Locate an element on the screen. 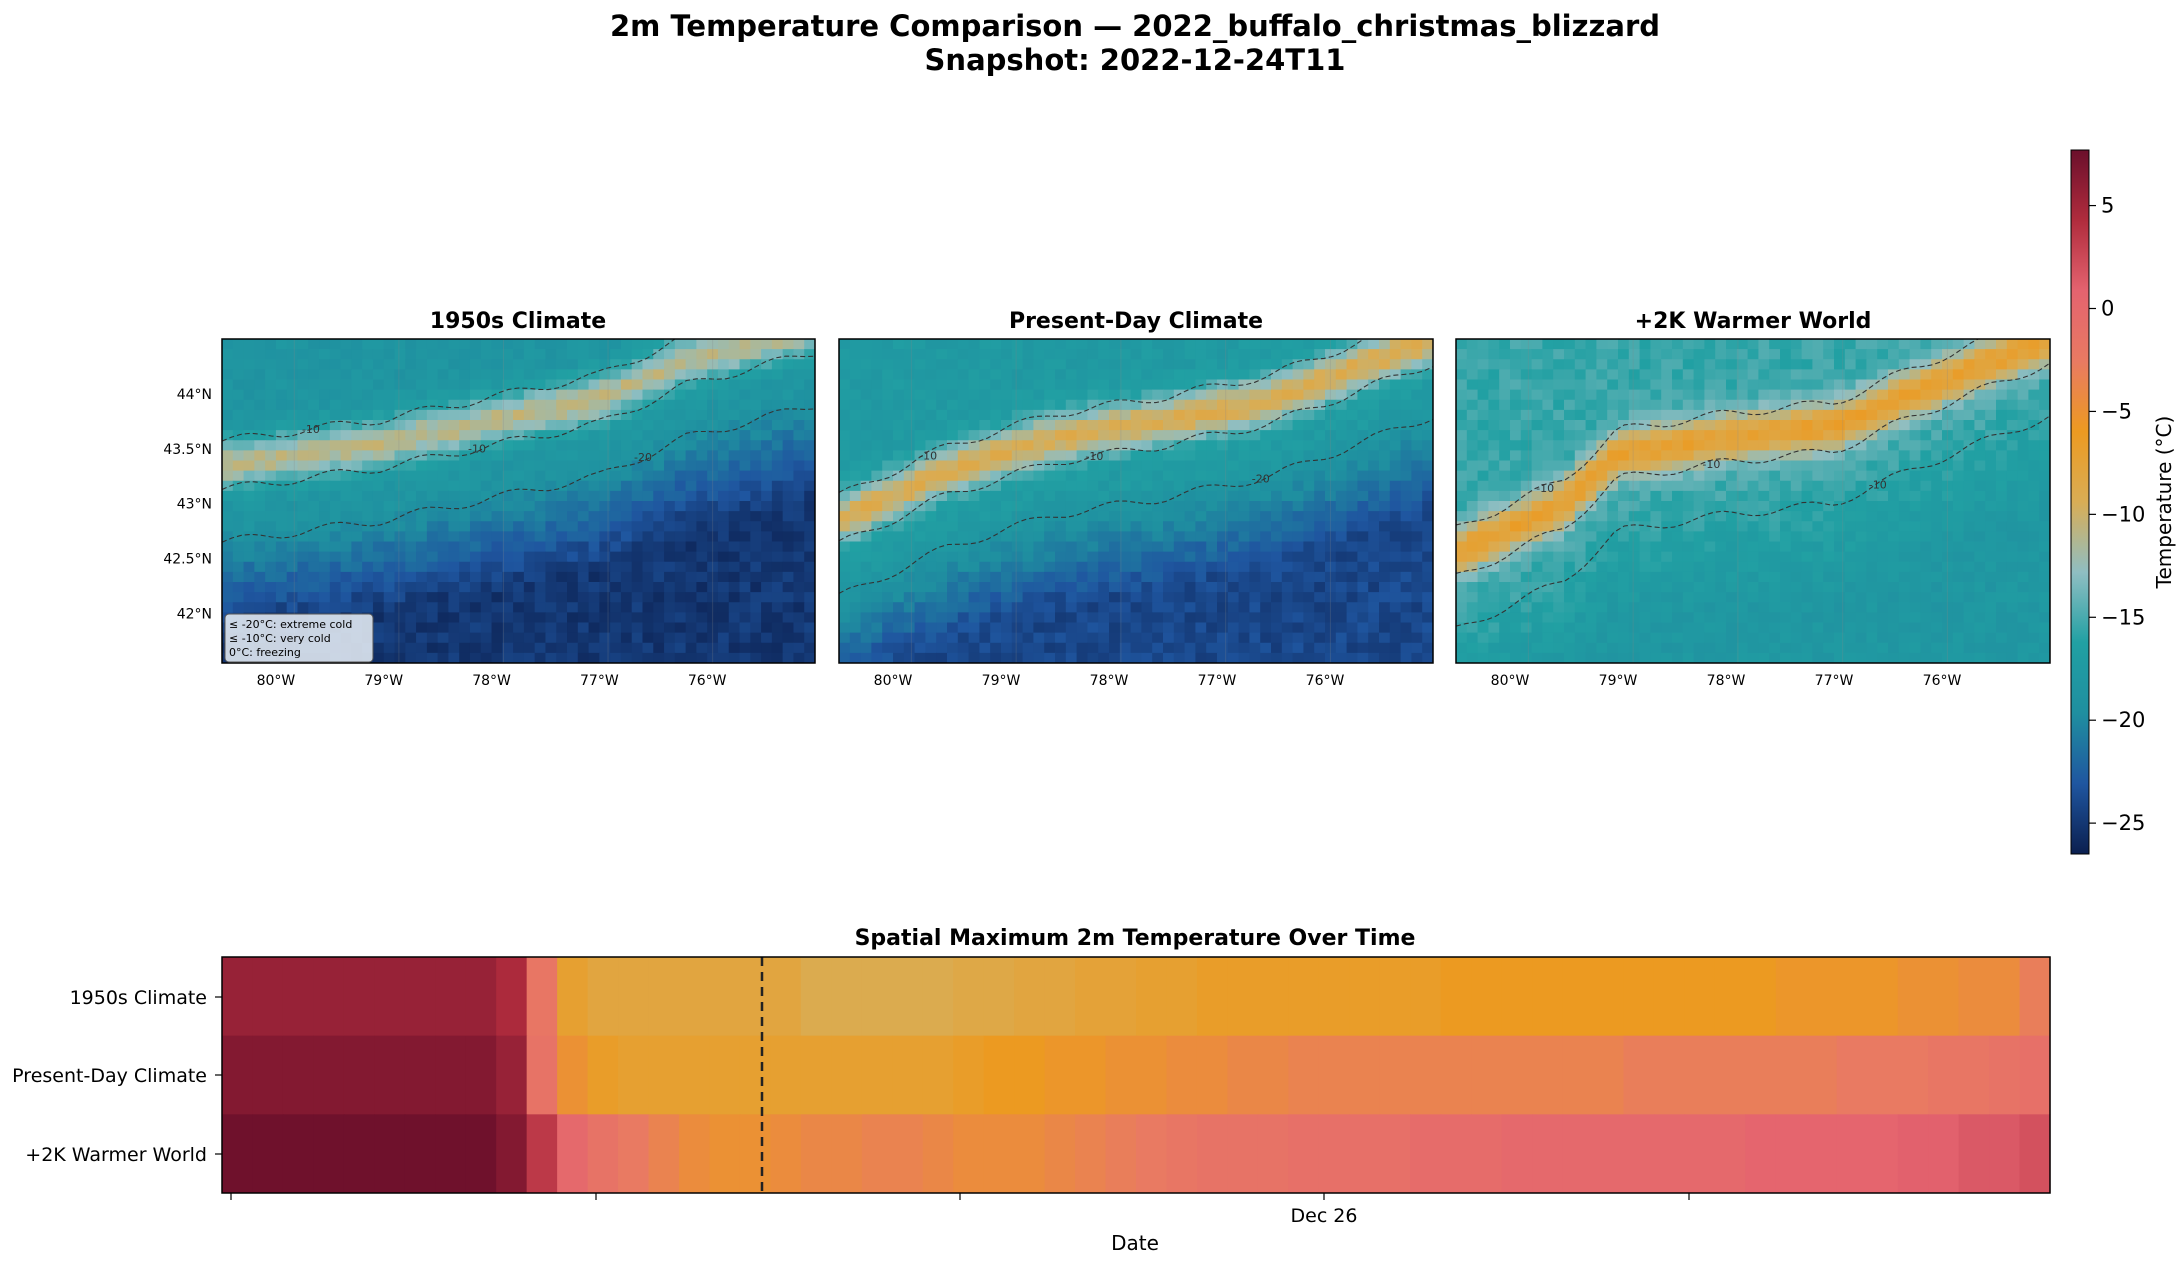  contour-label: -10 is located at coordinates (477, 449).